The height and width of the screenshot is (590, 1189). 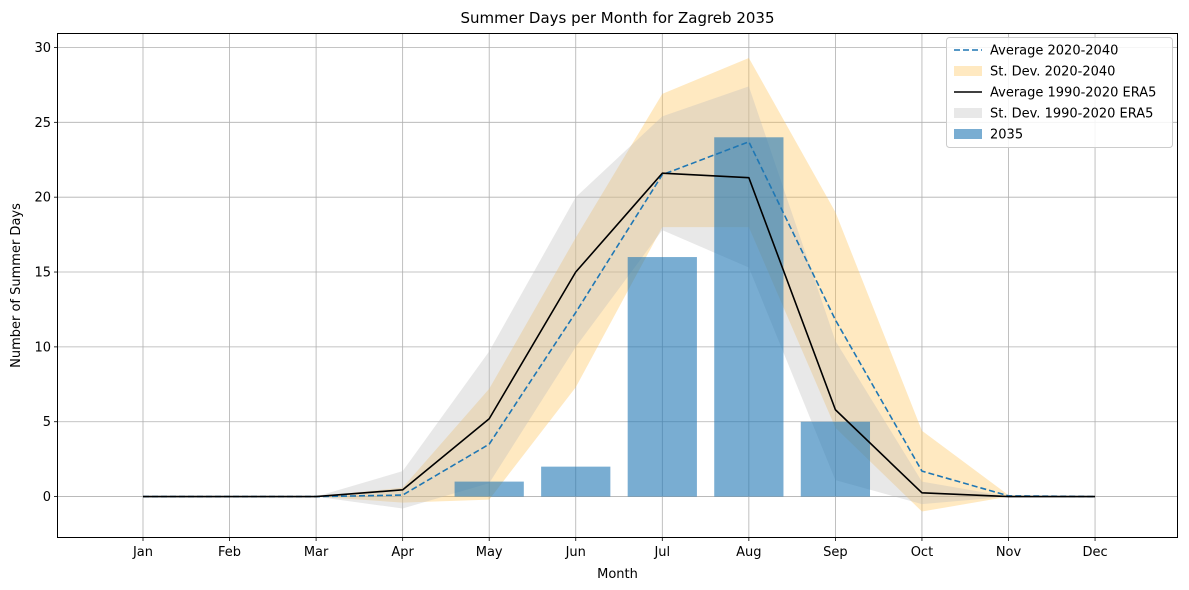 What do you see at coordinates (42, 273) in the screenshot?
I see `y-tick-label: 15` at bounding box center [42, 273].